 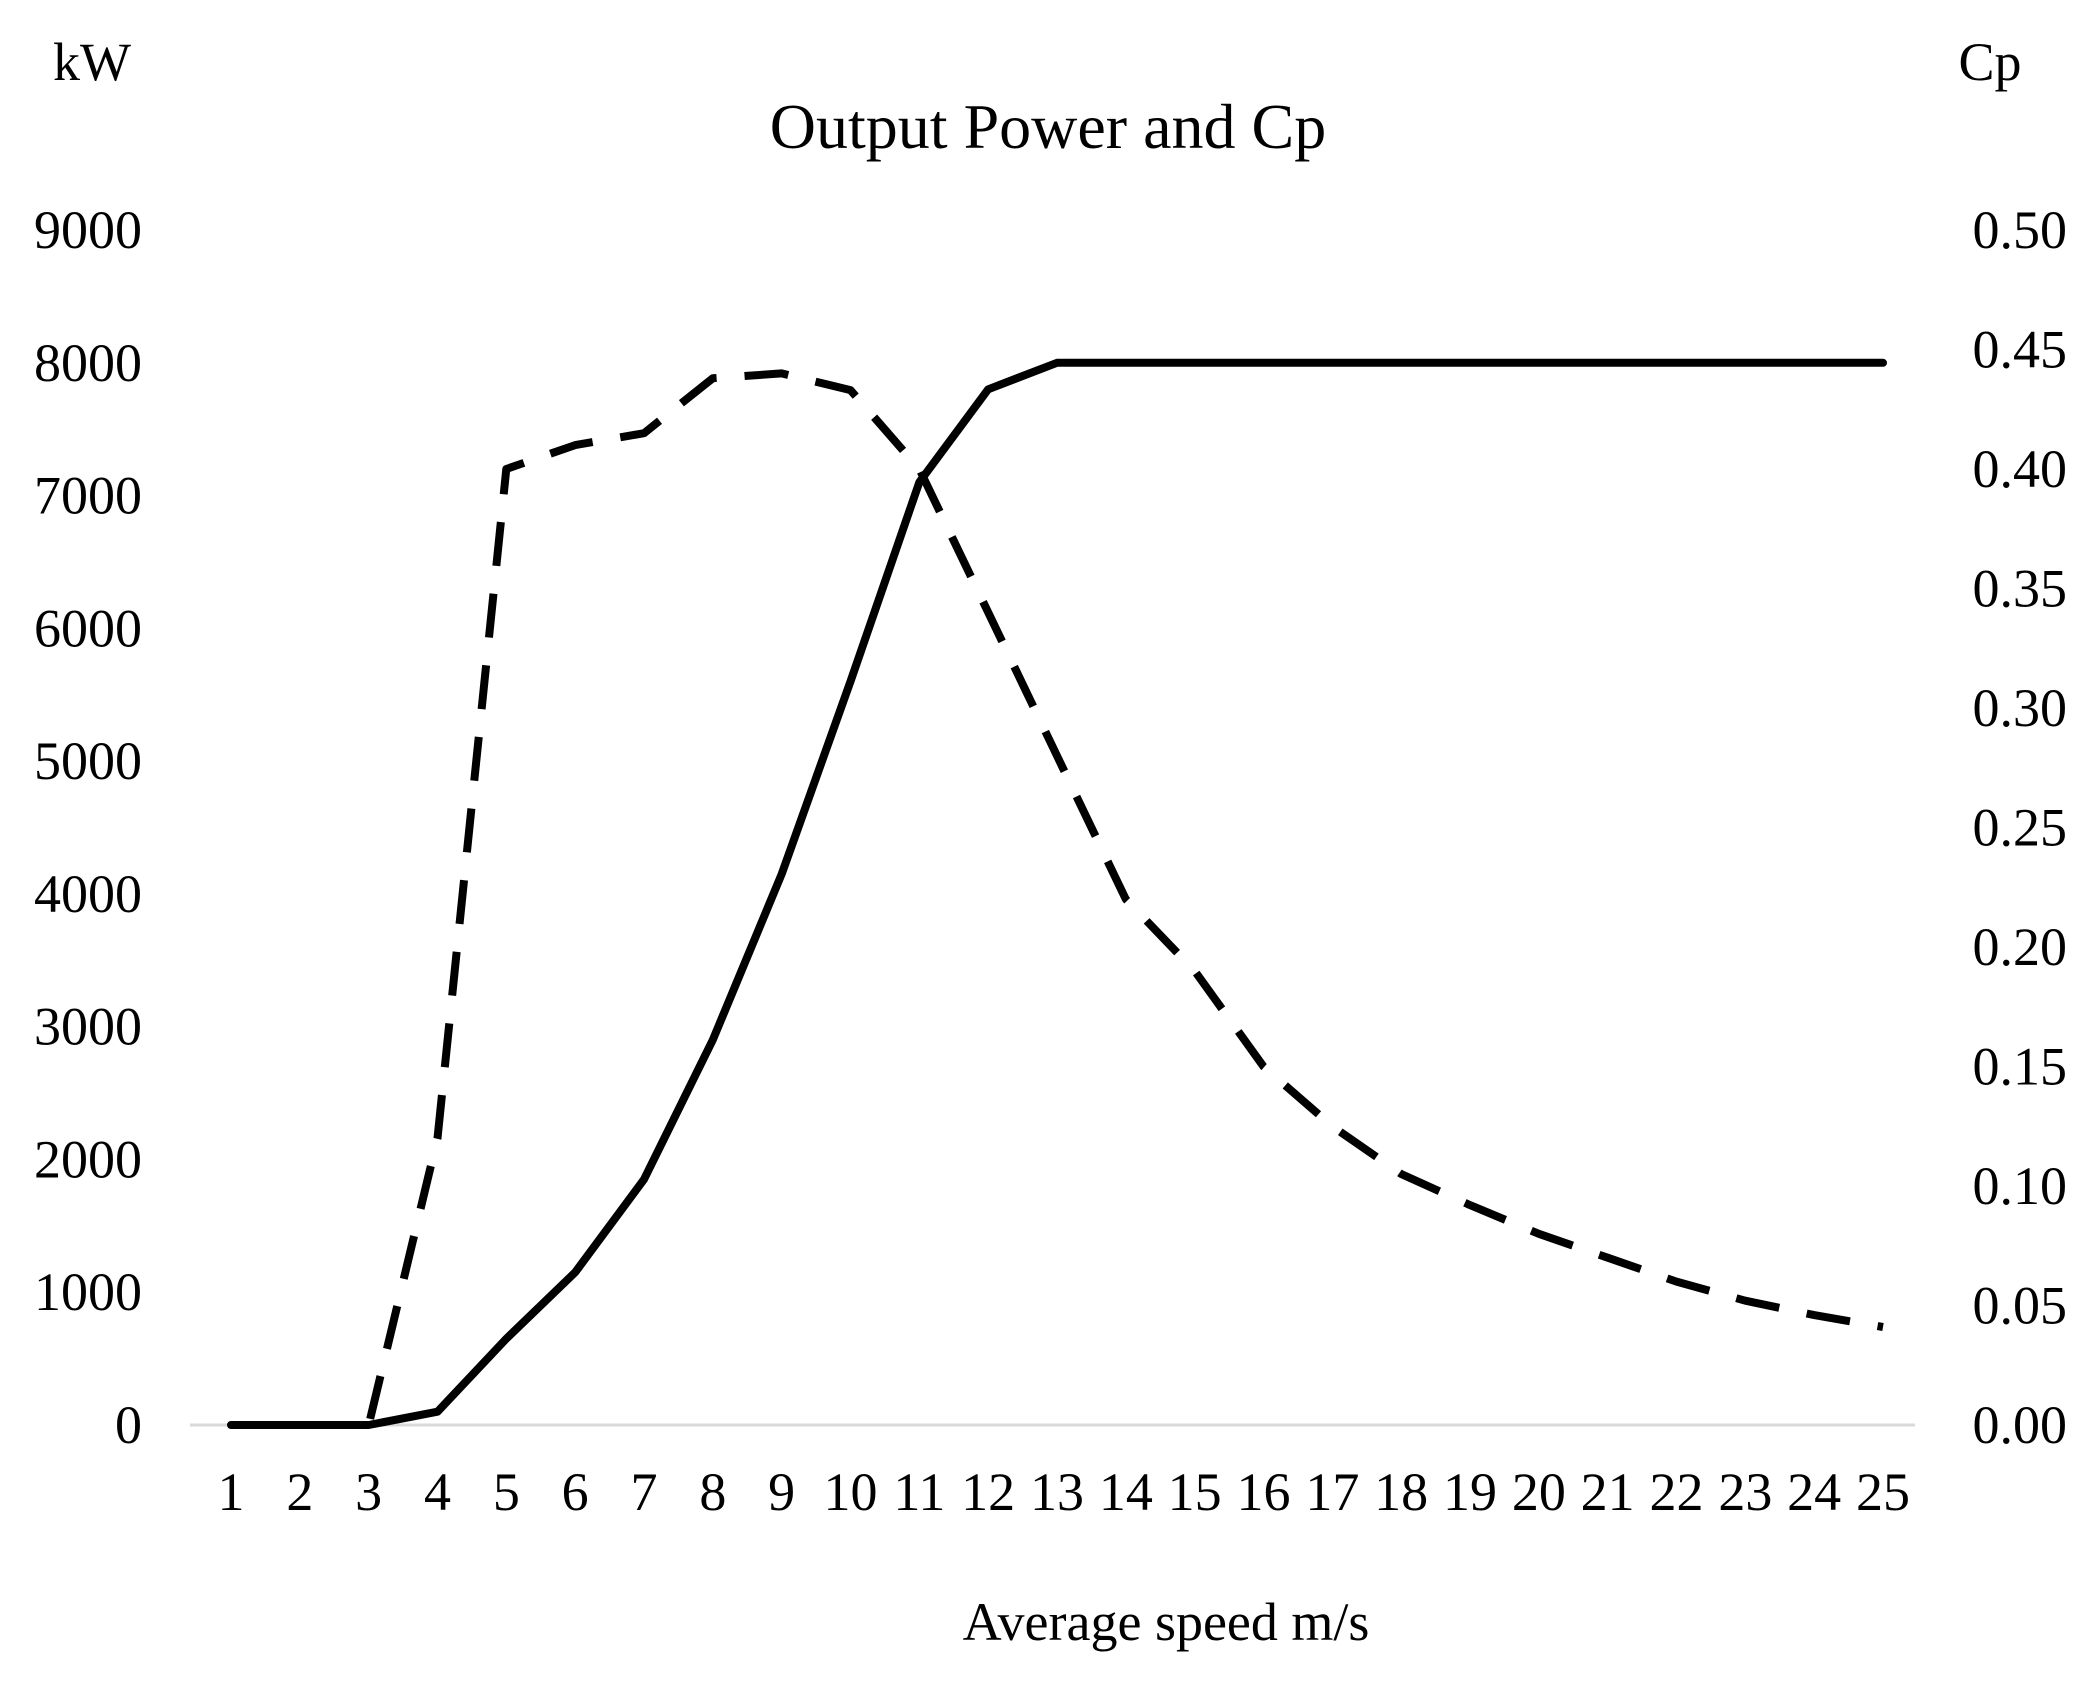 What do you see at coordinates (2020, 1186) in the screenshot?
I see `right-tick-label: 0.10` at bounding box center [2020, 1186].